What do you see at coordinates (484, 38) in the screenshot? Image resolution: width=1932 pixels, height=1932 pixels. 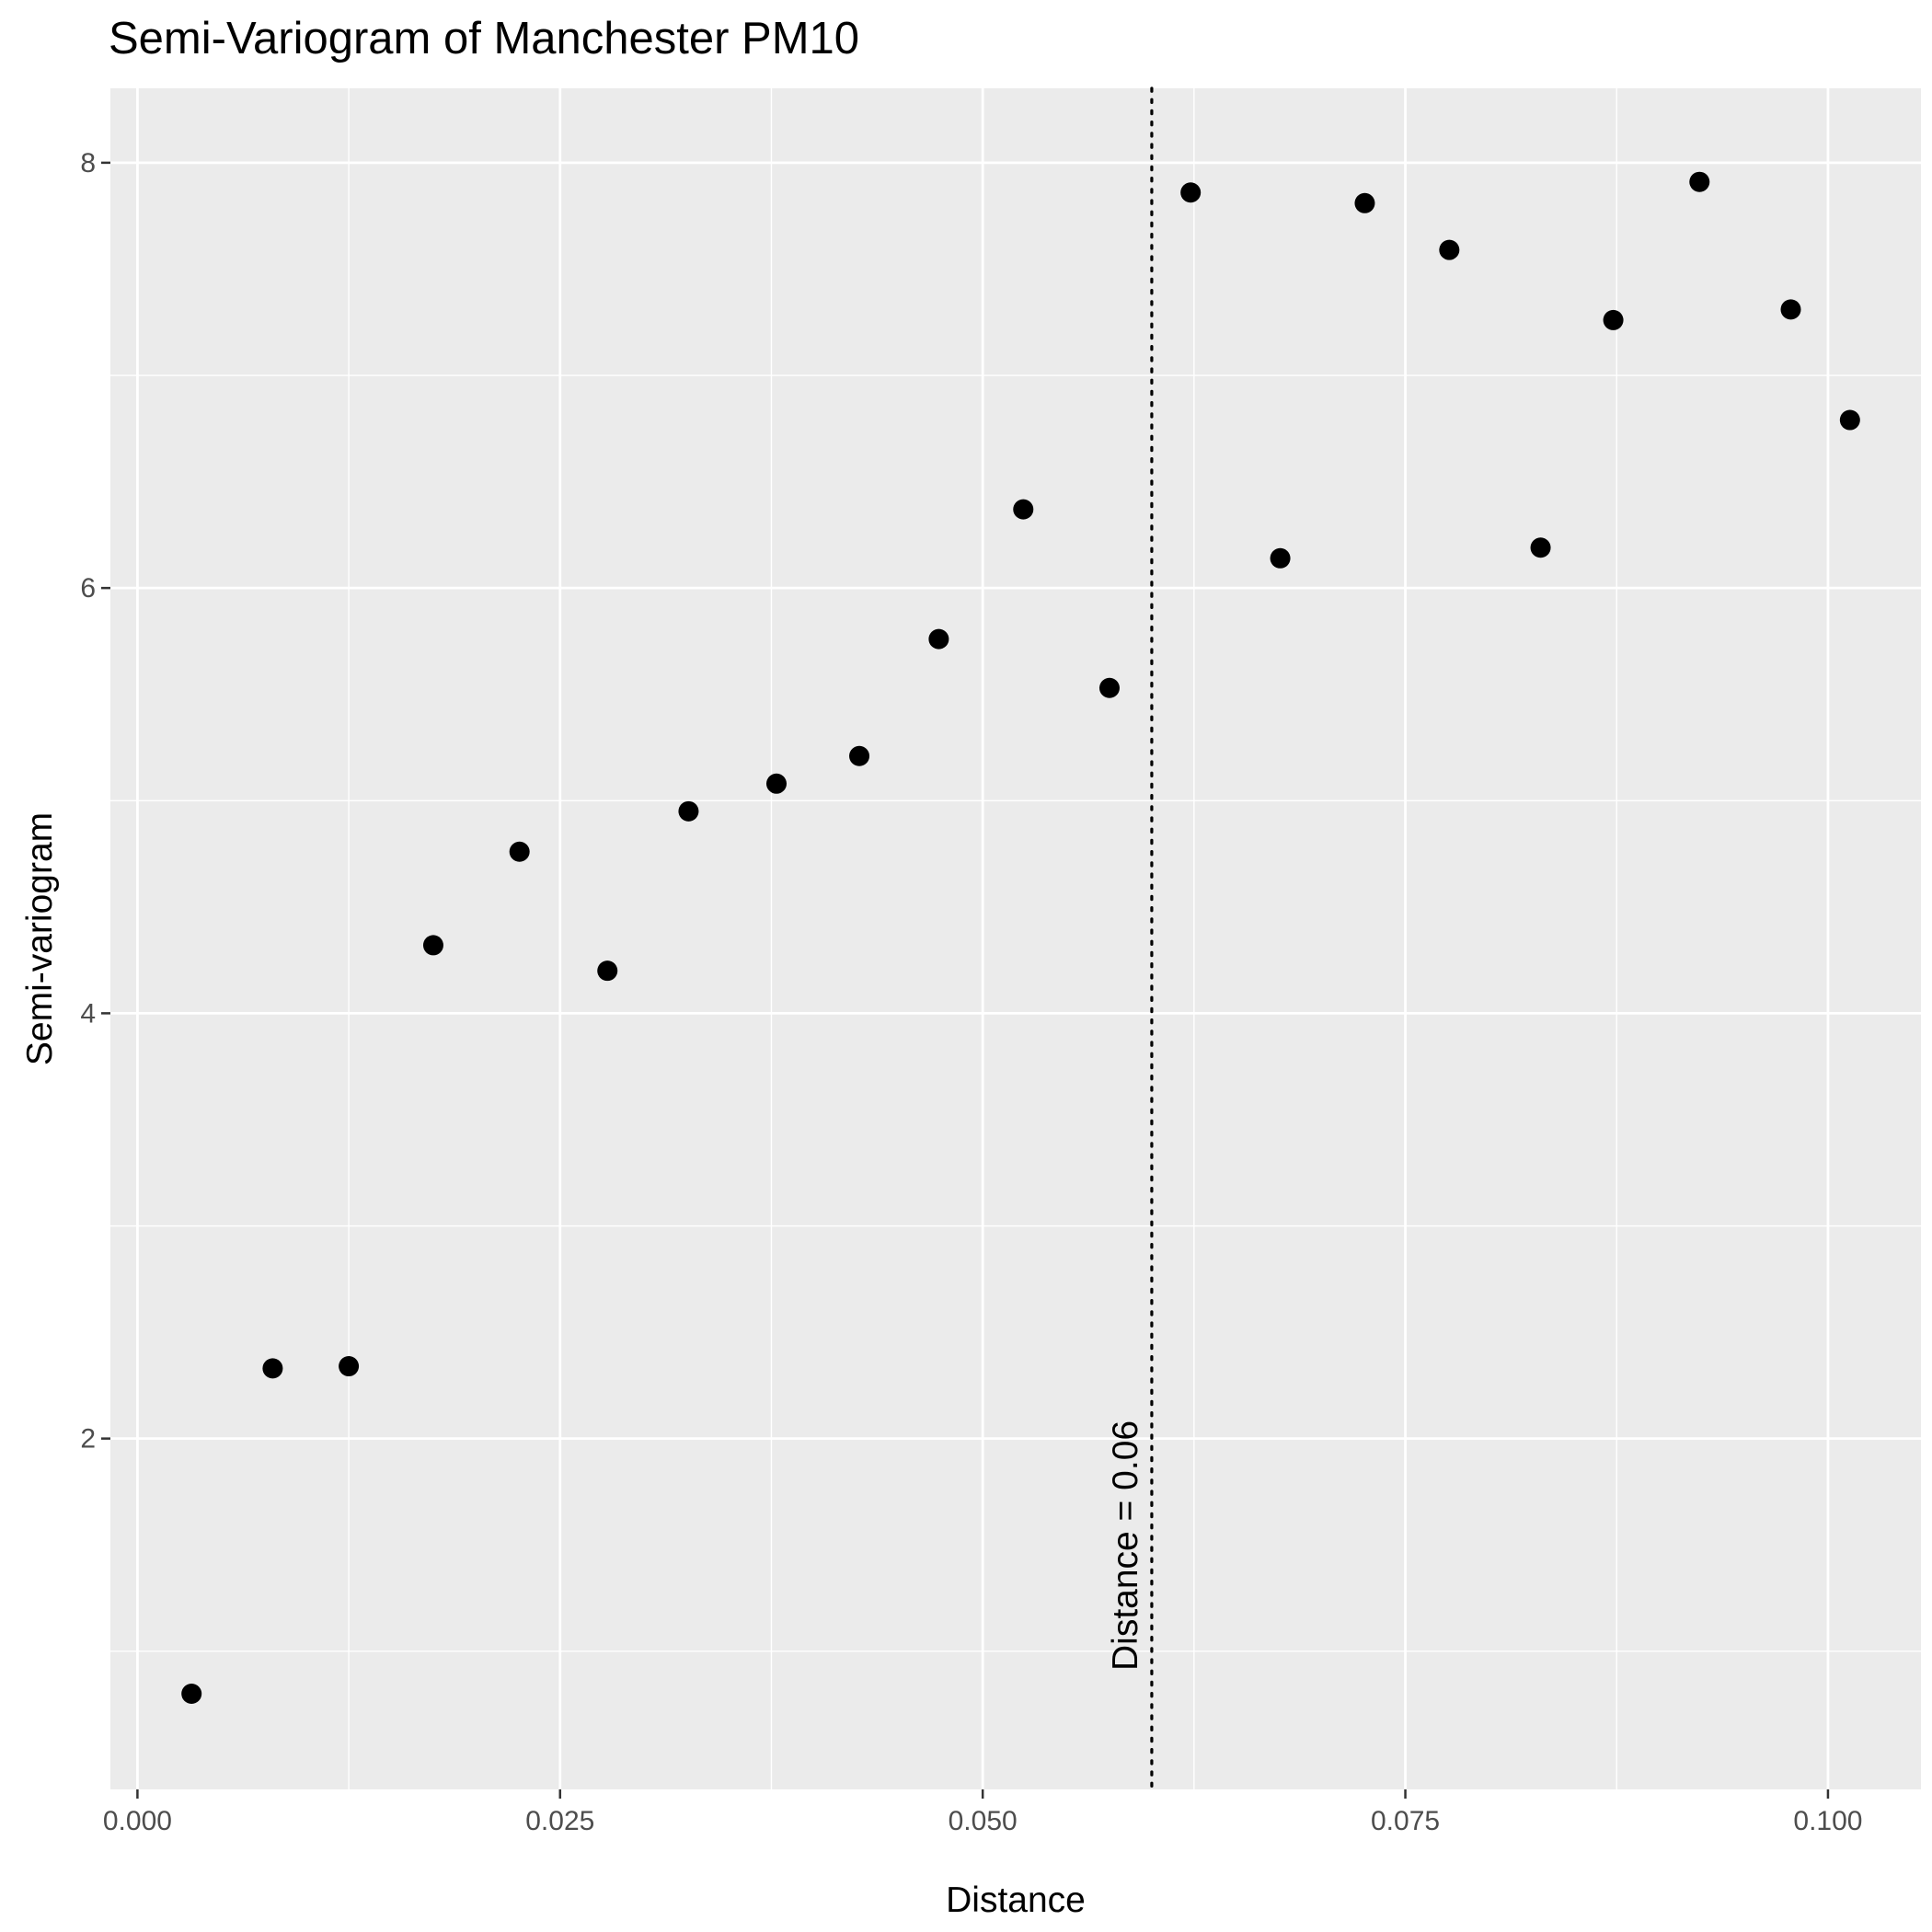 I see `chart-title: Semi-Variogram of Manchester PM10` at bounding box center [484, 38].